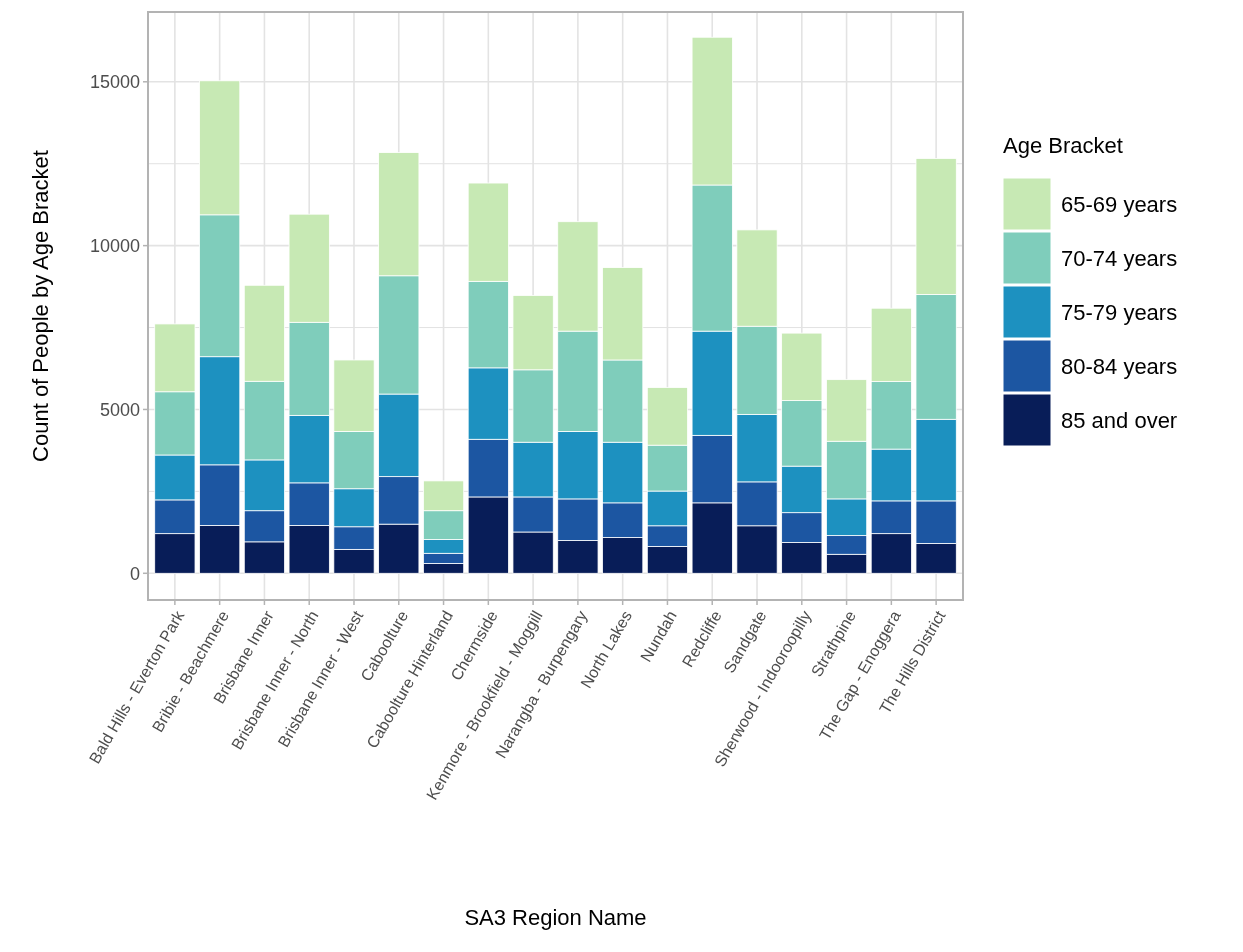 The height and width of the screenshot is (952, 1243). I want to click on legend-label: 85 and over, so click(1119, 420).